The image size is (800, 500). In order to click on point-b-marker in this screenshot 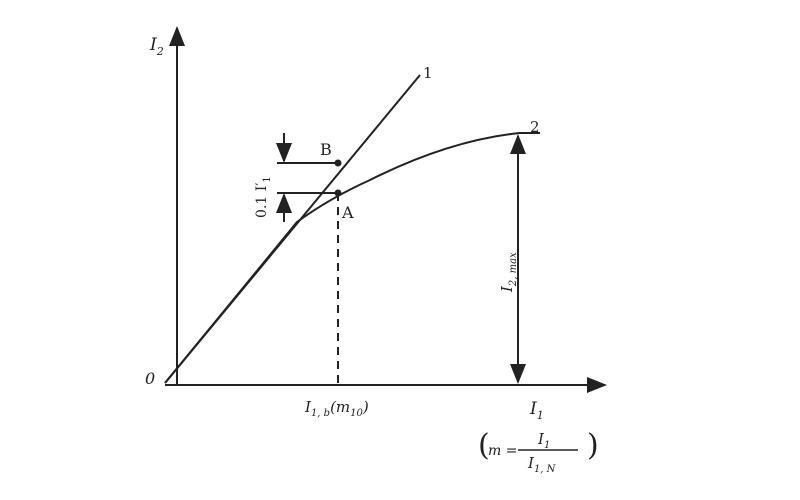, I will do `click(338, 163)`.